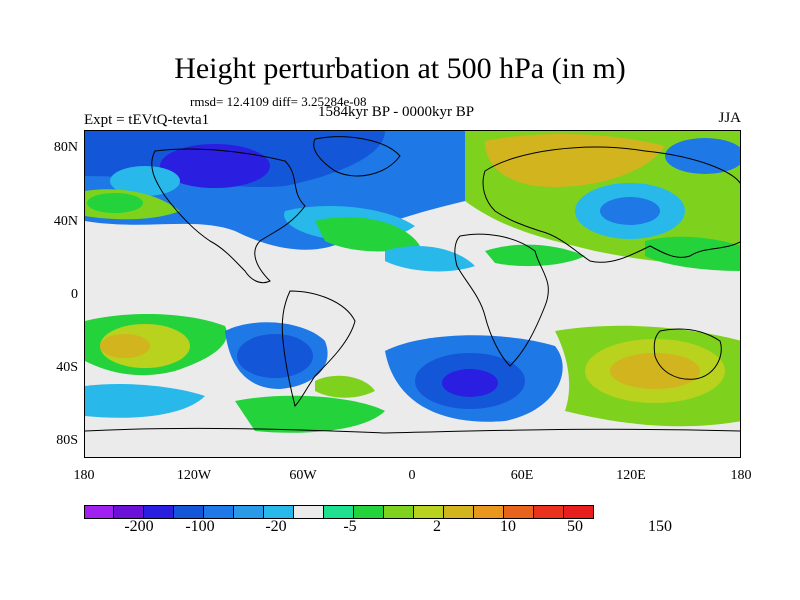 The height and width of the screenshot is (600, 800). What do you see at coordinates (200, 526) in the screenshot?
I see `colorbar-label: -100` at bounding box center [200, 526].